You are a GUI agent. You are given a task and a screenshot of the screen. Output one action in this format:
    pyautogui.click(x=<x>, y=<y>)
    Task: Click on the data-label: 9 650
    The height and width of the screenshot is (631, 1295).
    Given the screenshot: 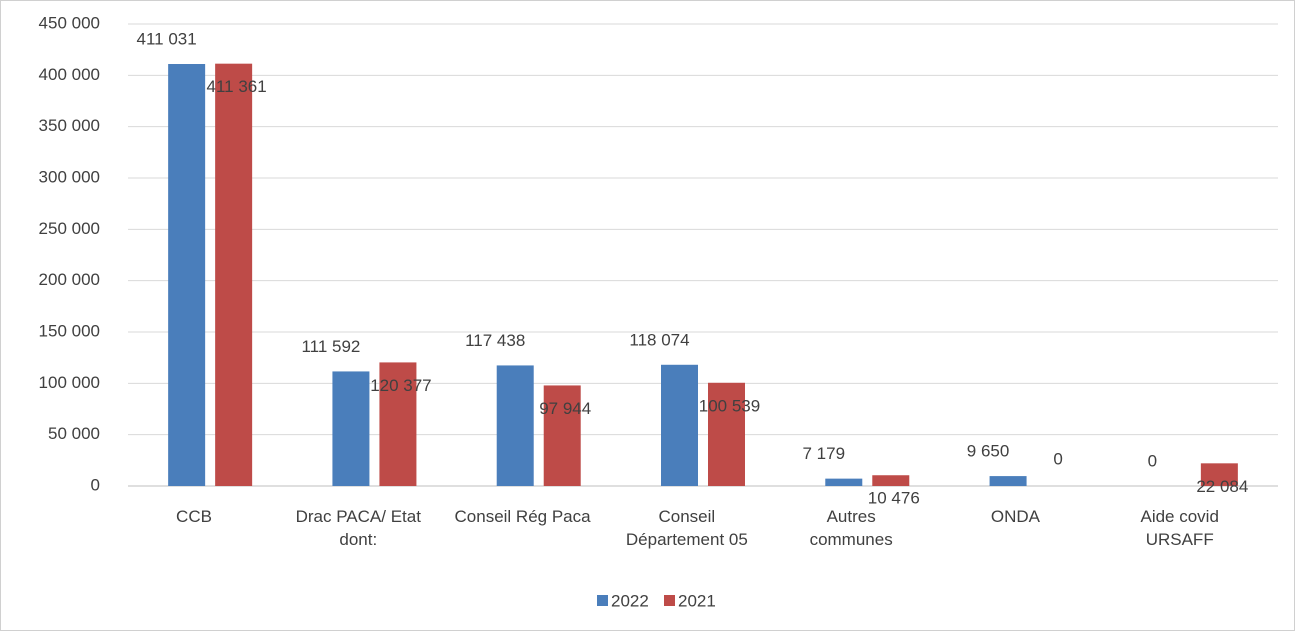 What is the action you would take?
    pyautogui.click(x=988, y=451)
    